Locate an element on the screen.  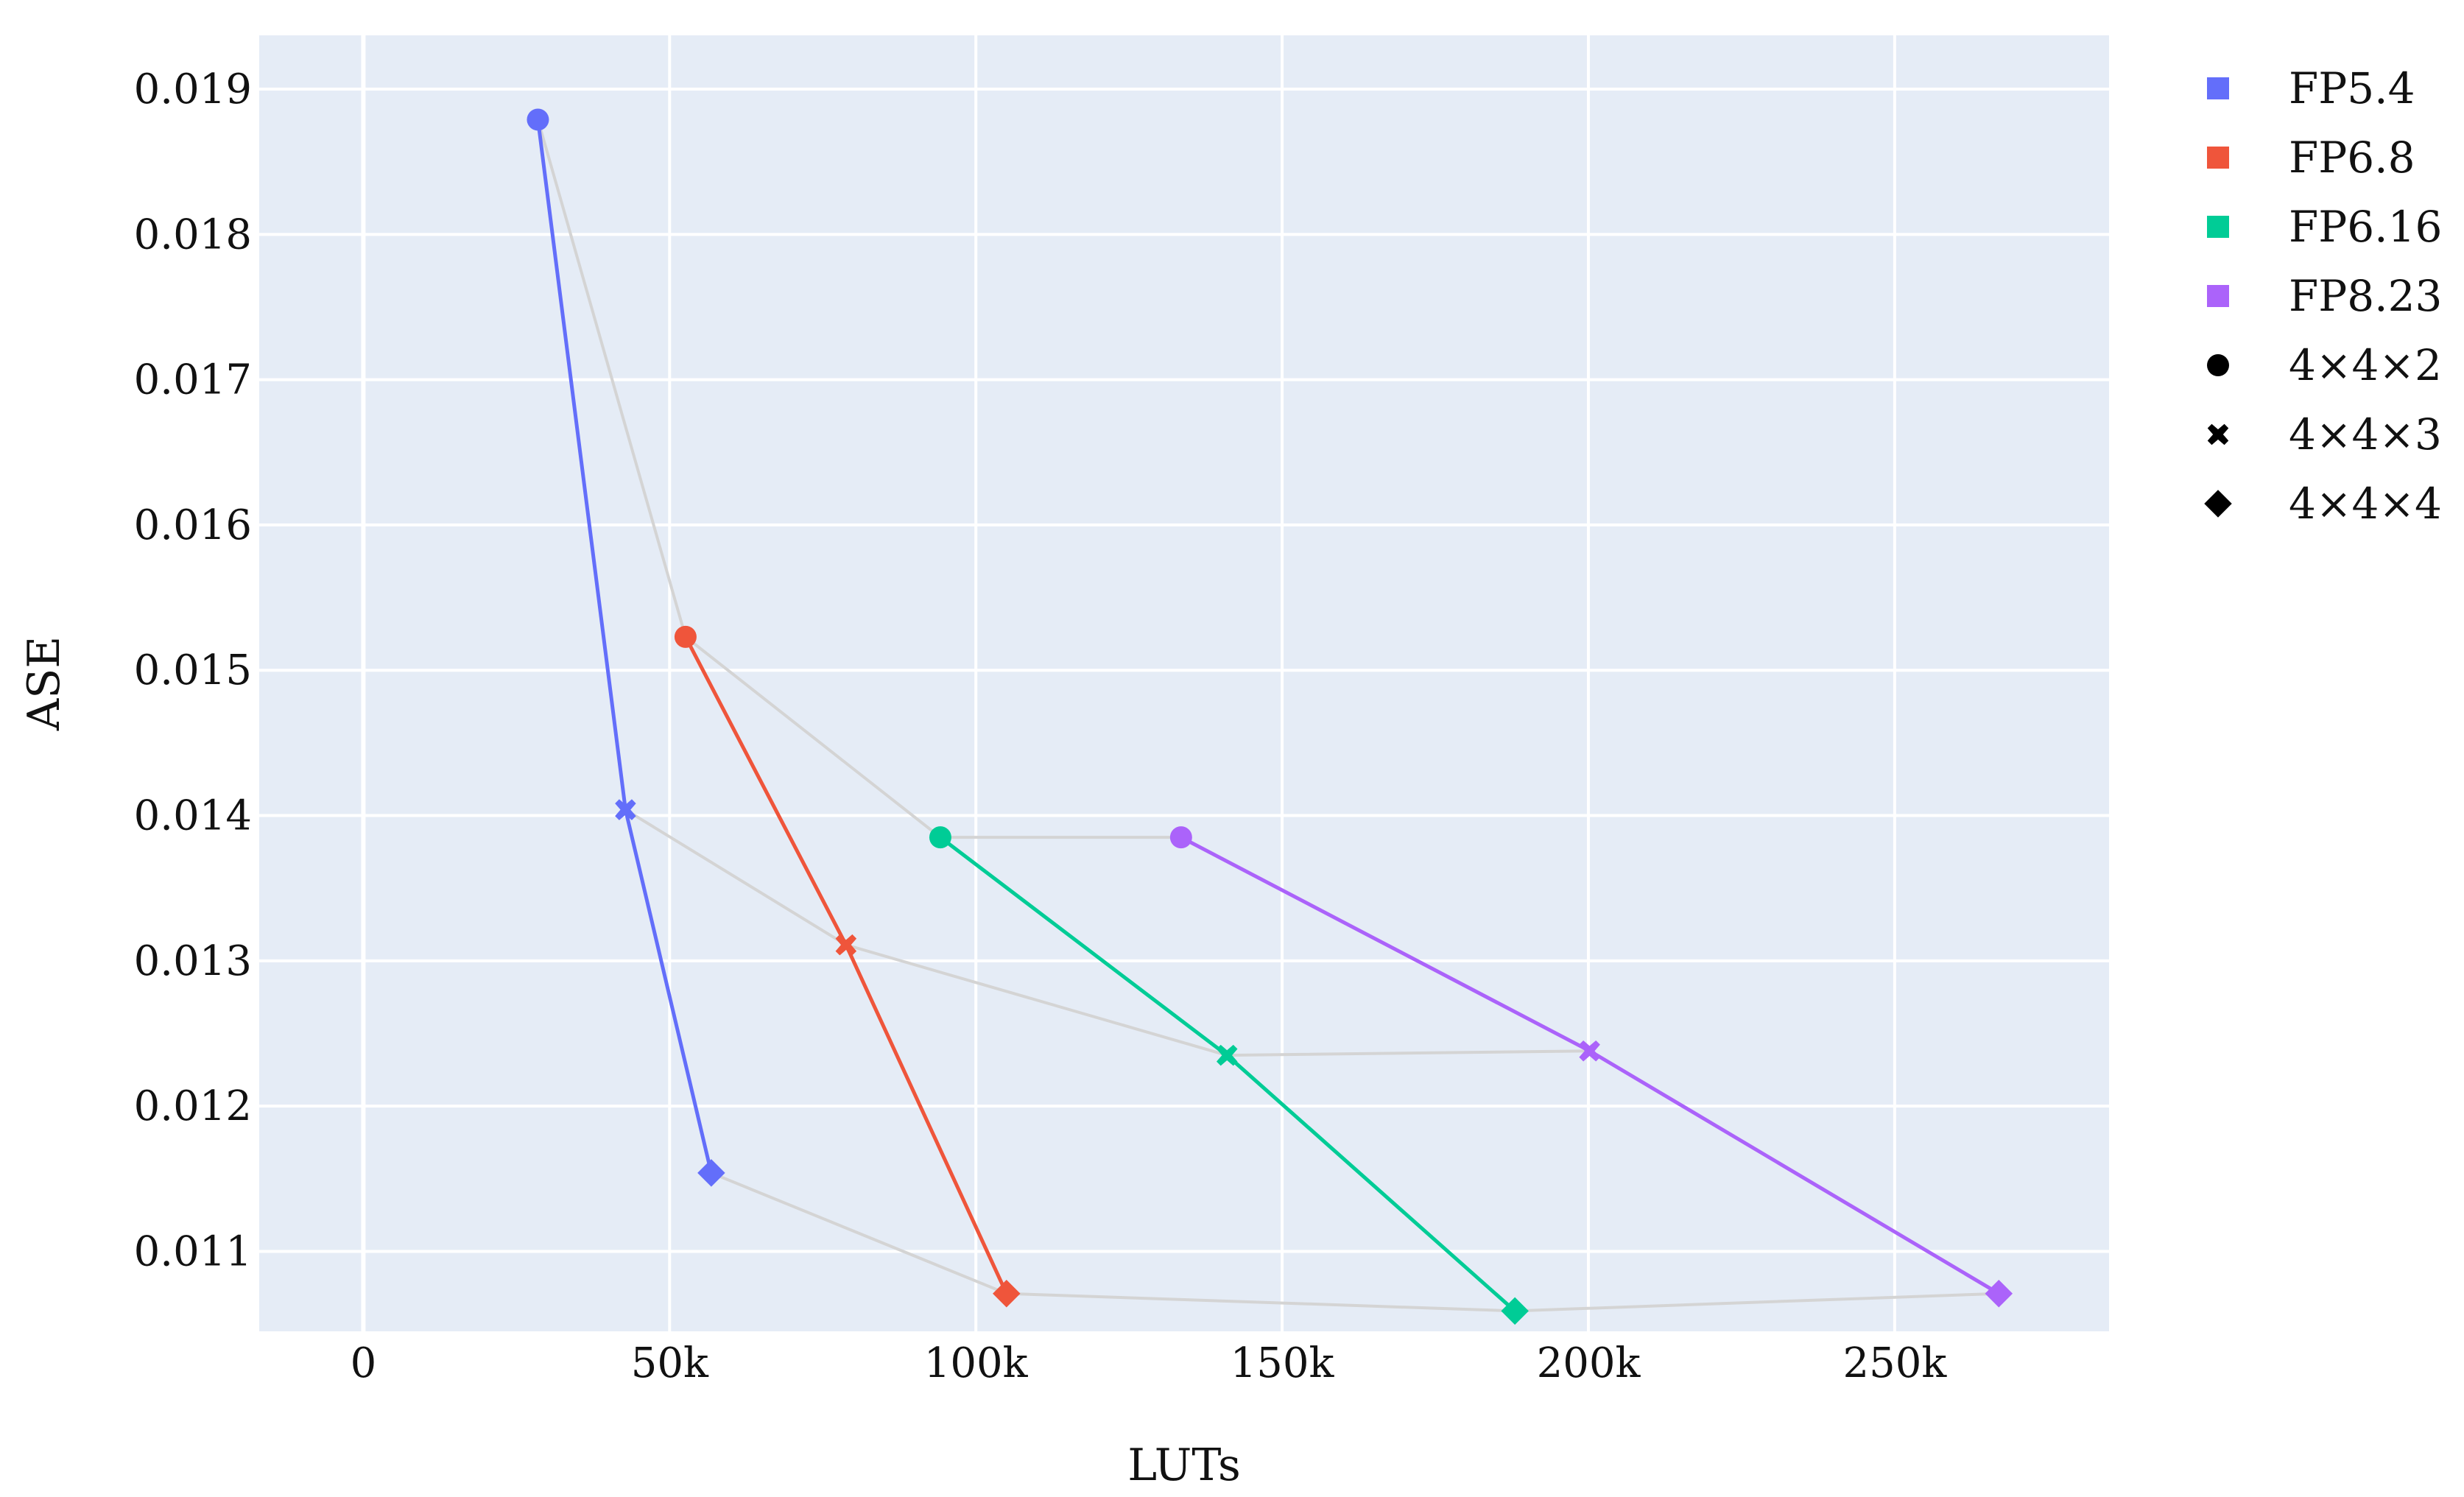
x-tick-label: 100k is located at coordinates (976, 1363).